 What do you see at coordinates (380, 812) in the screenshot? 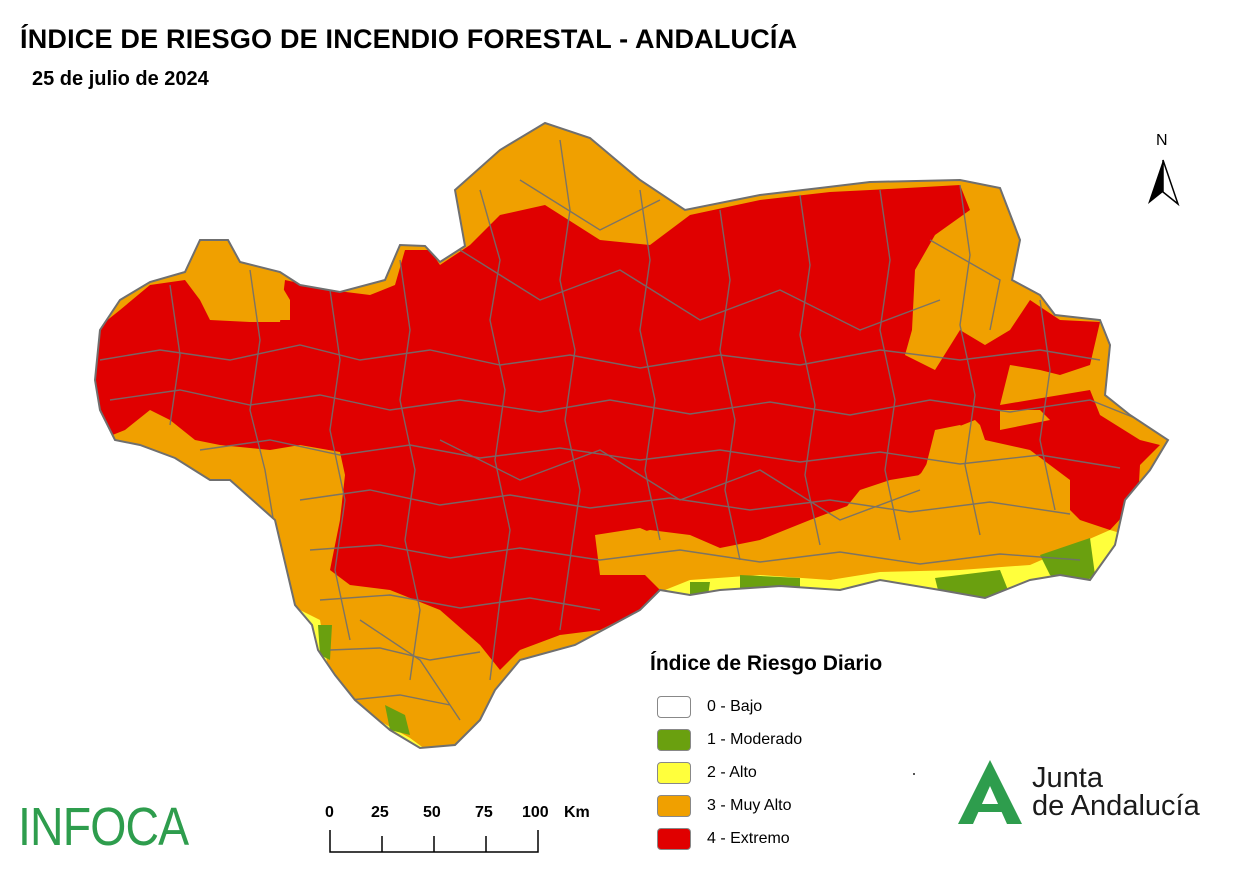
I see `scale-tick-label: 25` at bounding box center [380, 812].